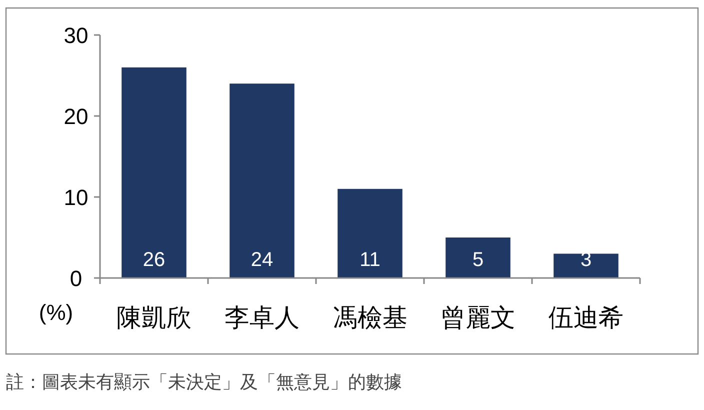 The height and width of the screenshot is (410, 704). I want to click on x-tick-label: 陳凱欣, so click(154, 318).